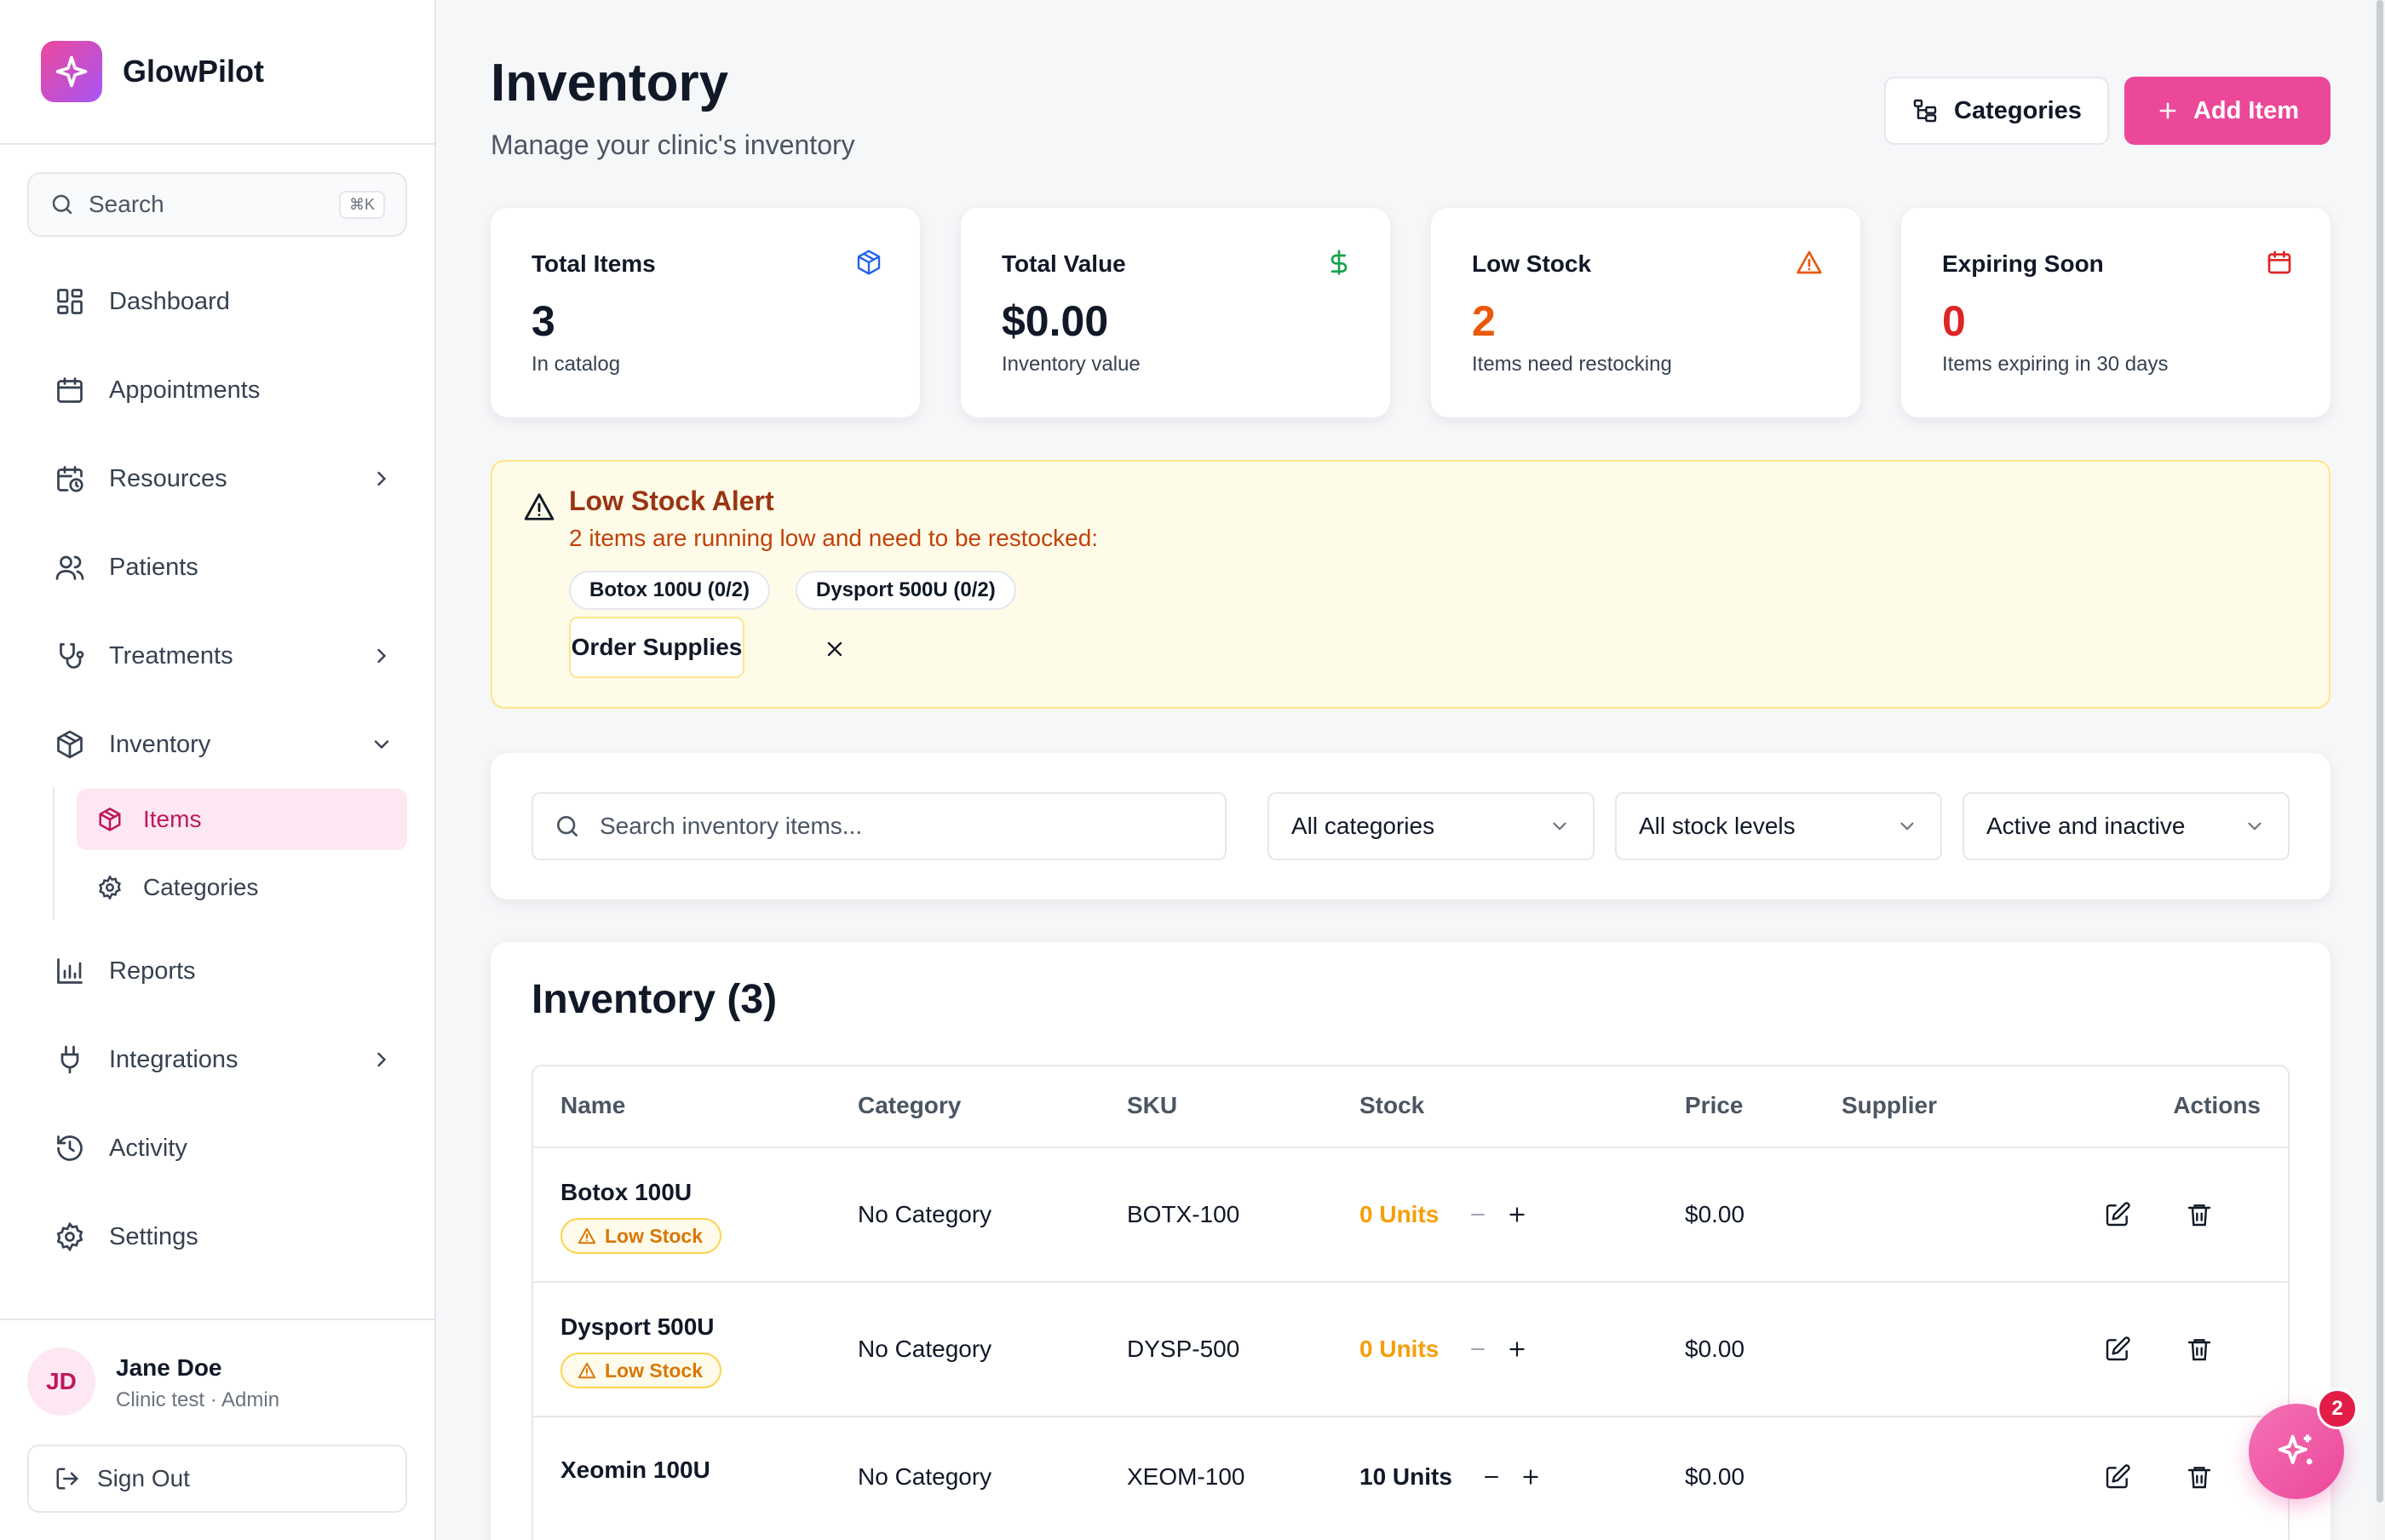 Image resolution: width=2385 pixels, height=1540 pixels. What do you see at coordinates (1055, 321) in the screenshot?
I see `stat-value: $0.00` at bounding box center [1055, 321].